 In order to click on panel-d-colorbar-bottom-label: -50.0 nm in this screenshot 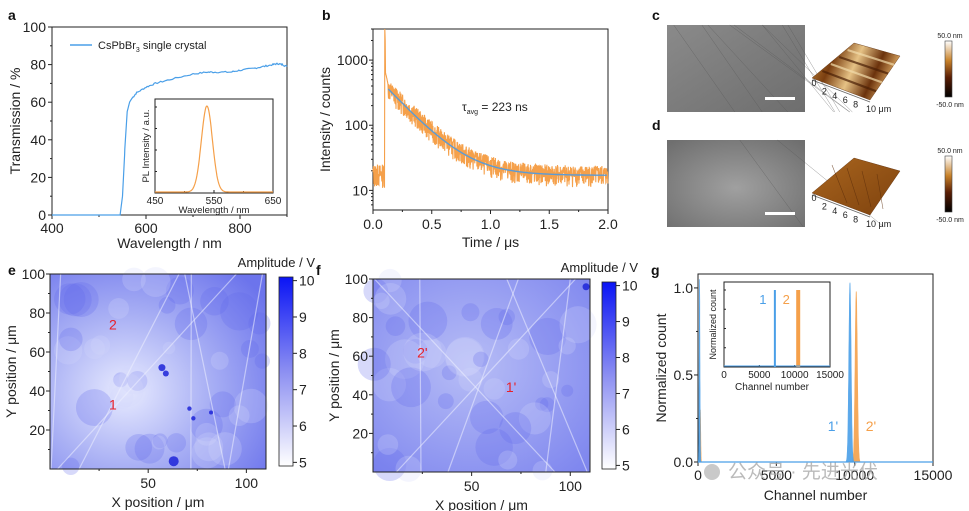, I will do `click(950, 220)`.